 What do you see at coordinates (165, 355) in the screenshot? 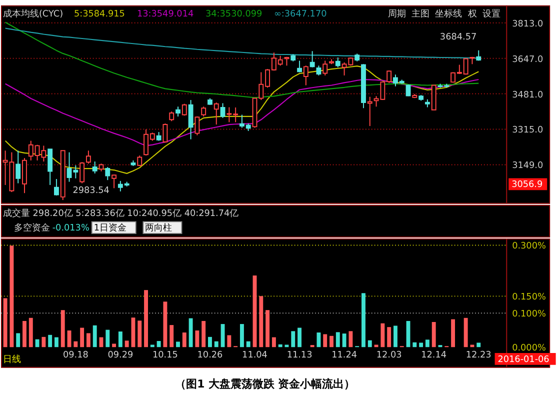
I see `x-tick-label: 10.15` at bounding box center [165, 355].